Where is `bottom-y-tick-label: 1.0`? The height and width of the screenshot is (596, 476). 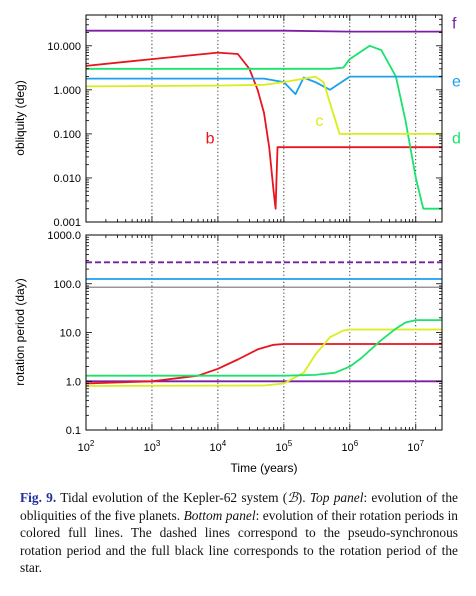
bottom-y-tick-label: 1.0 is located at coordinates (73, 382).